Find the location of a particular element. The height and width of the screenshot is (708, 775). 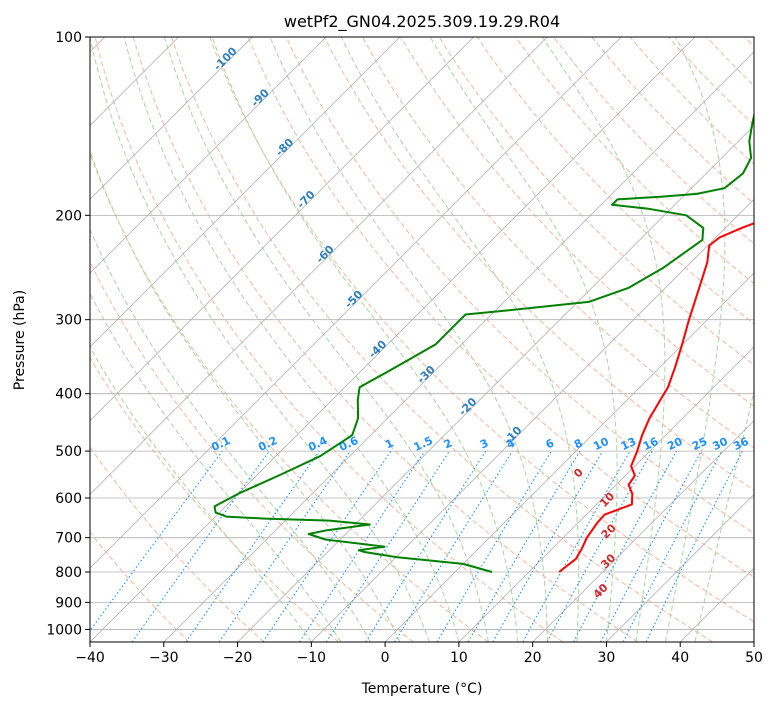

x-axis-ticks: −40 −30 −20 −10 0 10 20 30 40 50 is located at coordinates (419, 654).